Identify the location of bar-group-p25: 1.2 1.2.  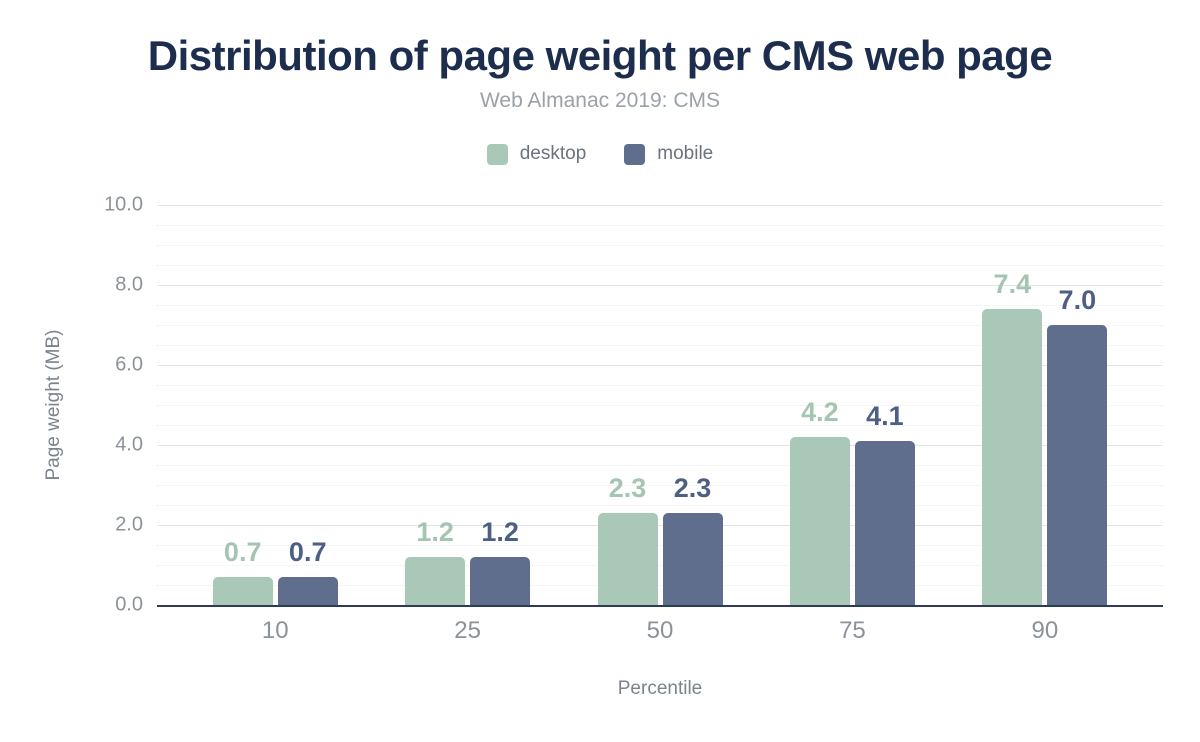
(467, 405).